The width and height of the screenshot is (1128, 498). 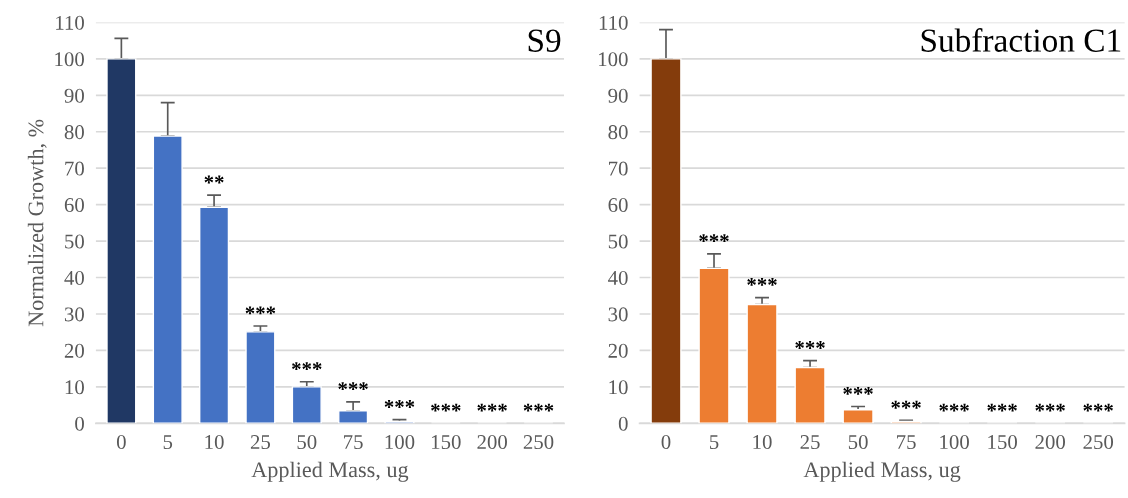 I want to click on chart-title: Subfraction C1, so click(x=1021, y=40).